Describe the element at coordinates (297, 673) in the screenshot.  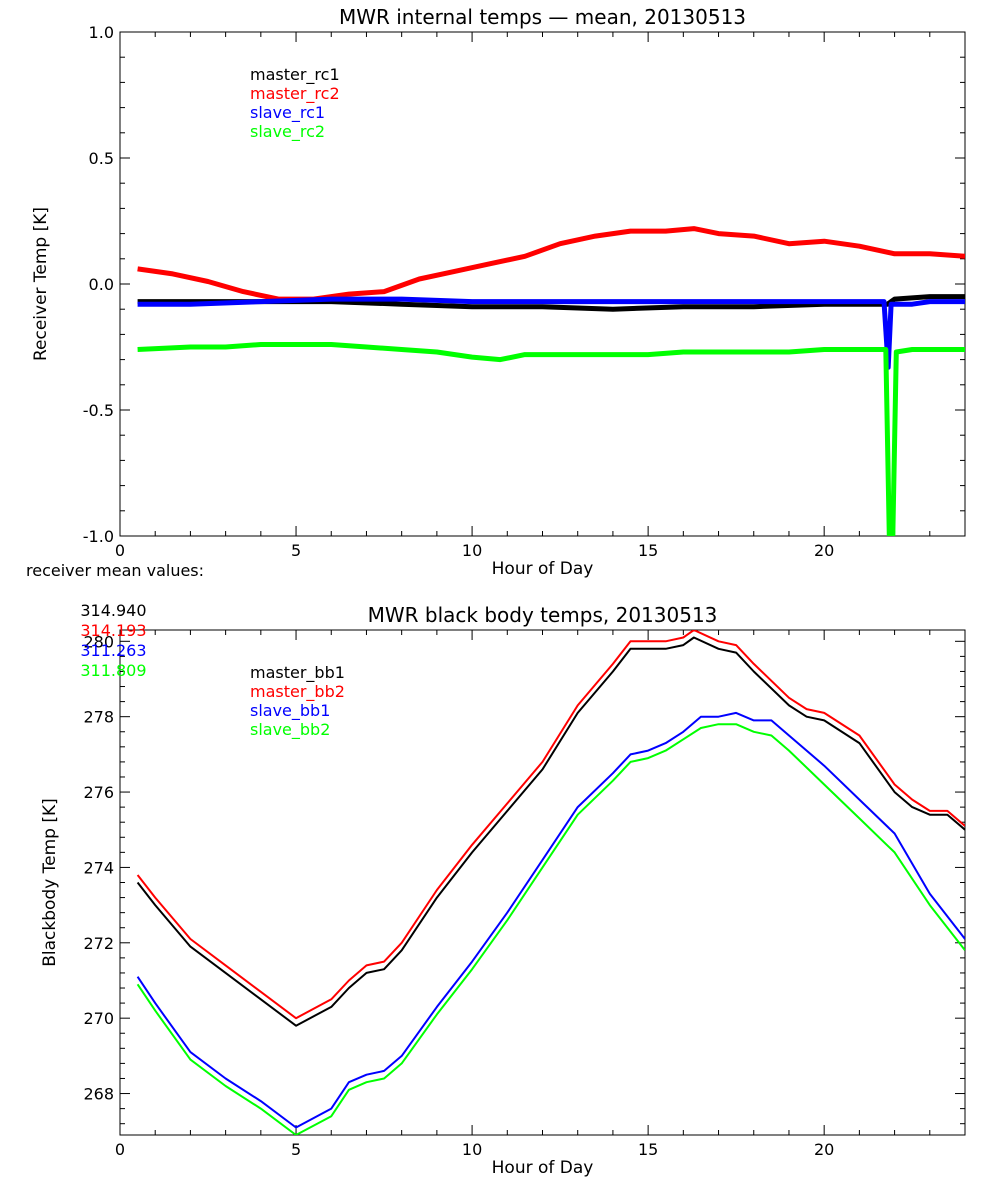
I see `blackbody-legend-master_bb1: master_bb1` at that location.